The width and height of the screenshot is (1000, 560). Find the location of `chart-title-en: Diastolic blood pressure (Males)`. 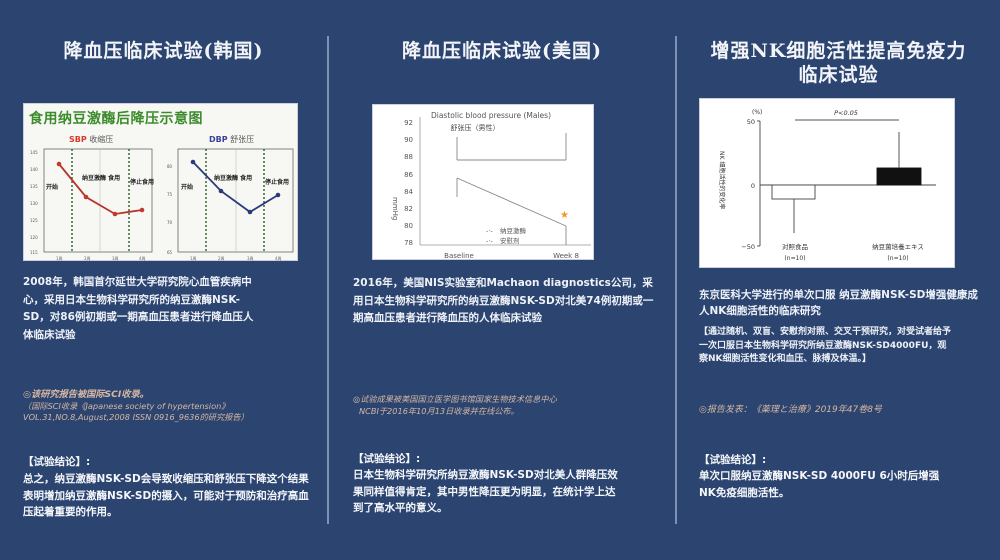

chart-title-en: Diastolic blood pressure (Males) is located at coordinates (491, 115).